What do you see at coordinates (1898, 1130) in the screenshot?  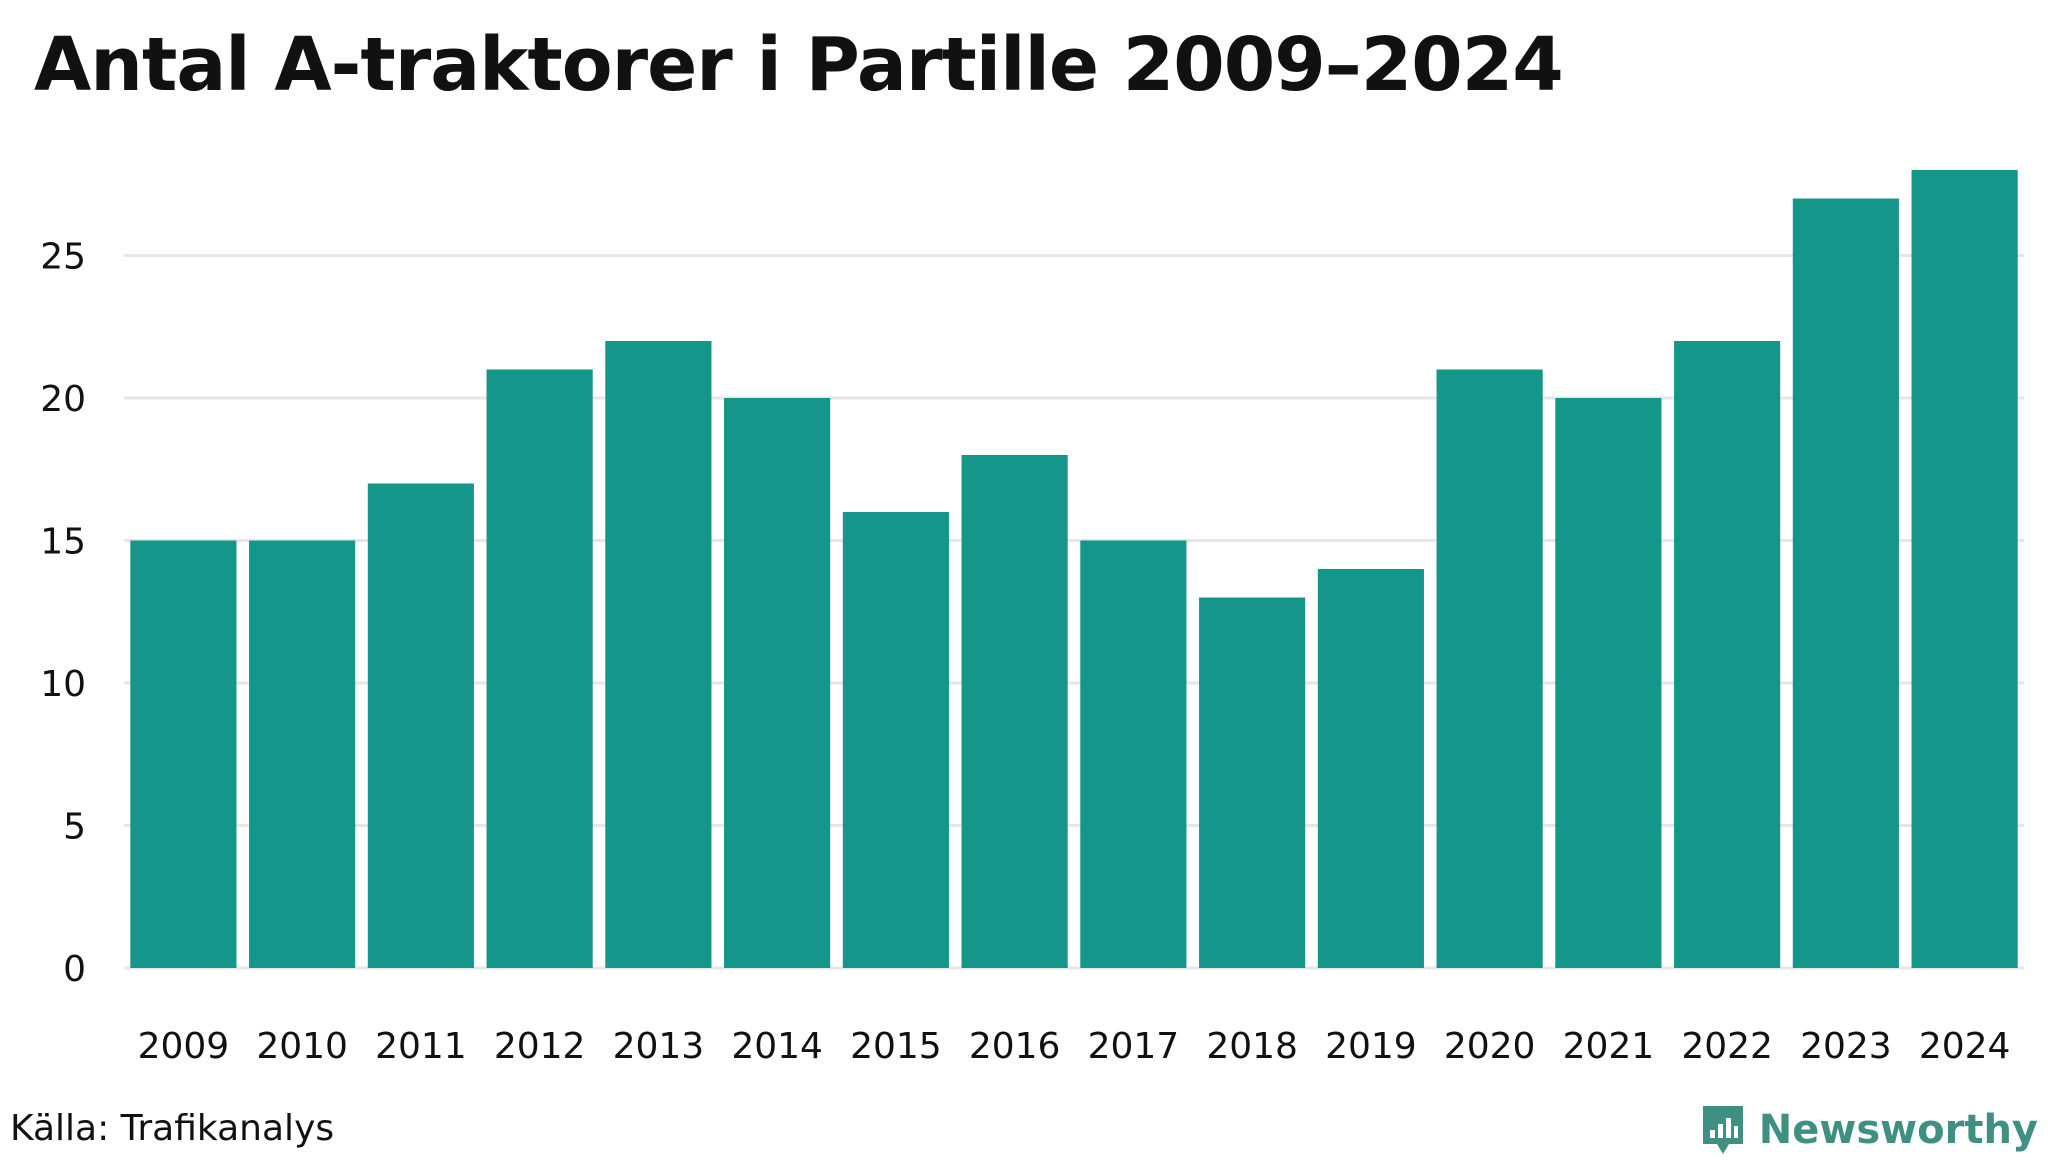 I see `brand-name: Newsworthy` at bounding box center [1898, 1130].